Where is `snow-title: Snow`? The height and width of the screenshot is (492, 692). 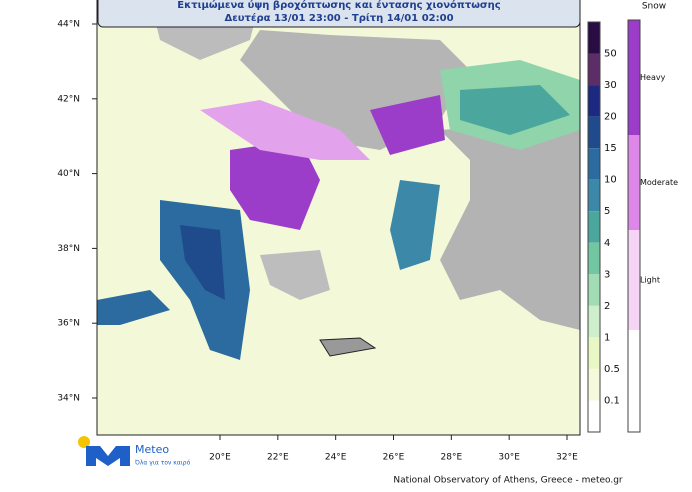
snow-title: Snow is located at coordinates (654, 7).